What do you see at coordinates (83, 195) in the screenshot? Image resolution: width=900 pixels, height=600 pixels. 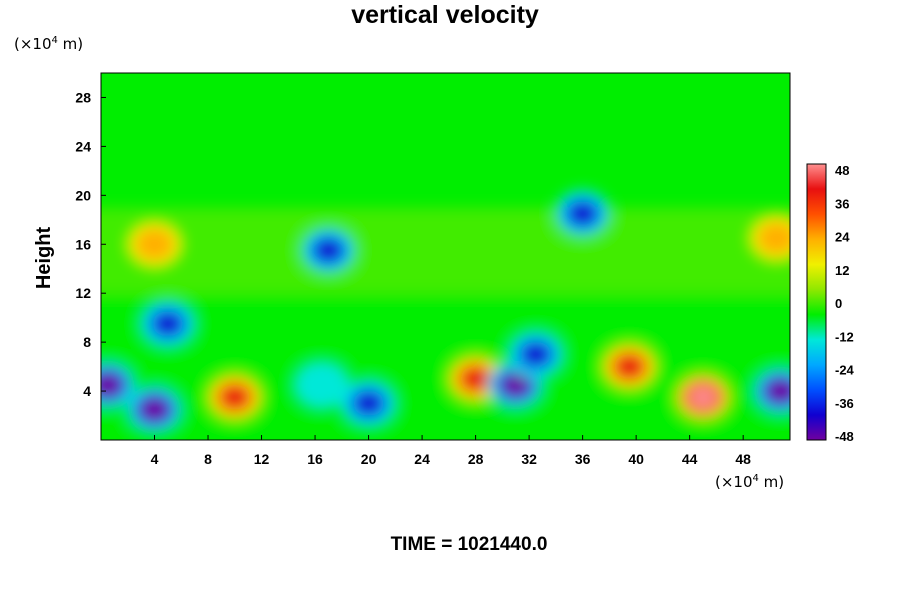 I see `y-tick-label: 20` at bounding box center [83, 195].